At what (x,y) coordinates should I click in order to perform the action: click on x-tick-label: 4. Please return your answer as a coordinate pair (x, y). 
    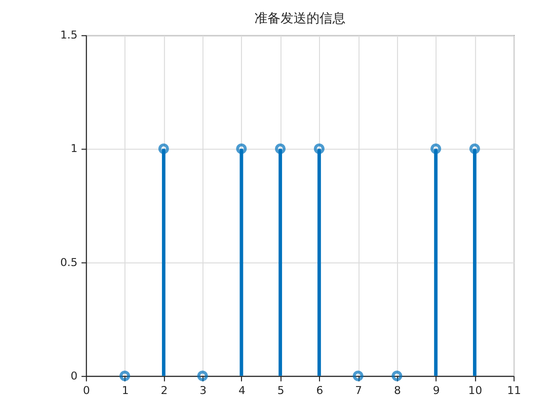
    Looking at the image, I should click on (242, 391).